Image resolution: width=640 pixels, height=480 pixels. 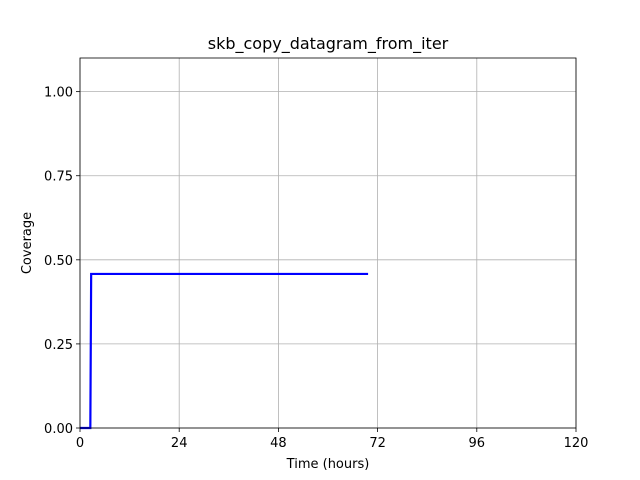 I want to click on y-tick-label: 0.50, so click(x=58, y=261).